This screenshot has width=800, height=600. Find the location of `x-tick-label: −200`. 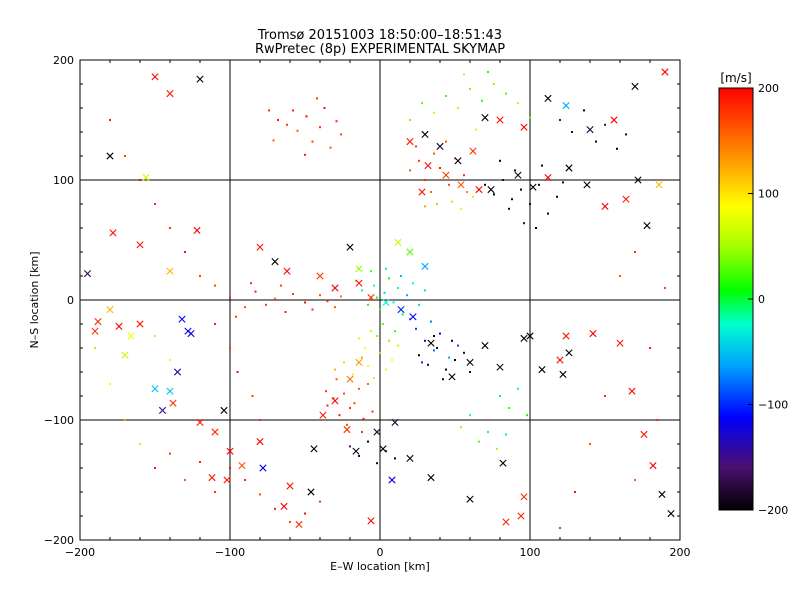

x-tick-label: −200 is located at coordinates (80, 552).